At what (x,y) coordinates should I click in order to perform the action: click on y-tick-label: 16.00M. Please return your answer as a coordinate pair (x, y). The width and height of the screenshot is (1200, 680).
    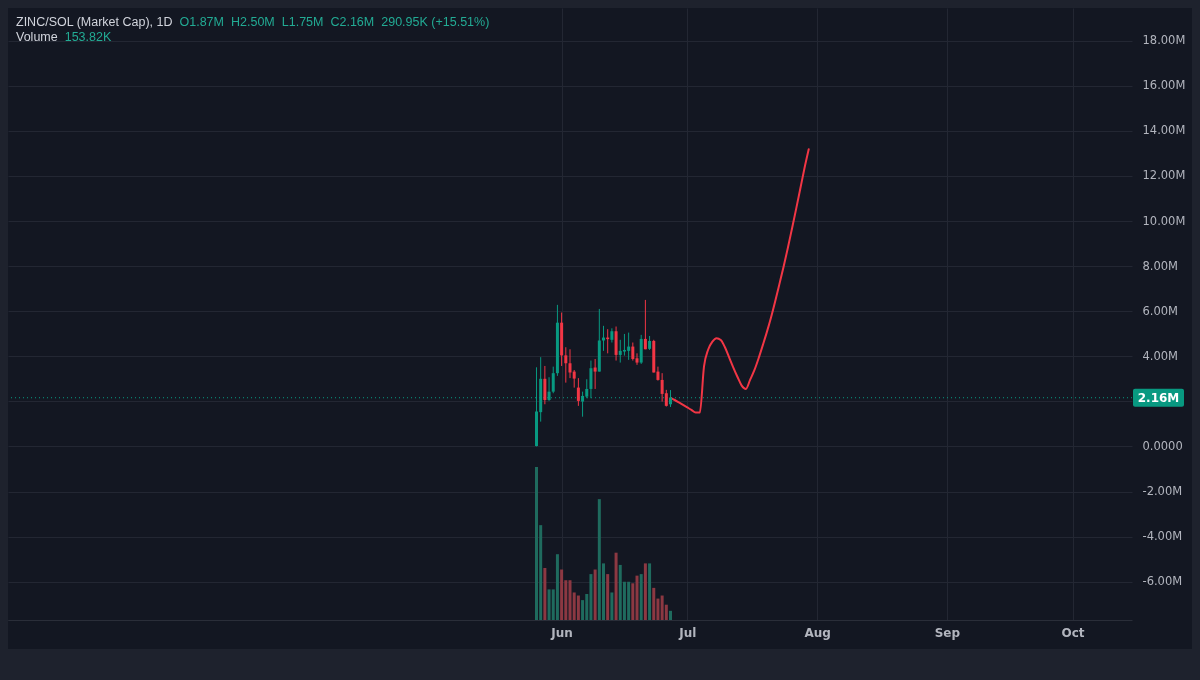
    Looking at the image, I should click on (1164, 85).